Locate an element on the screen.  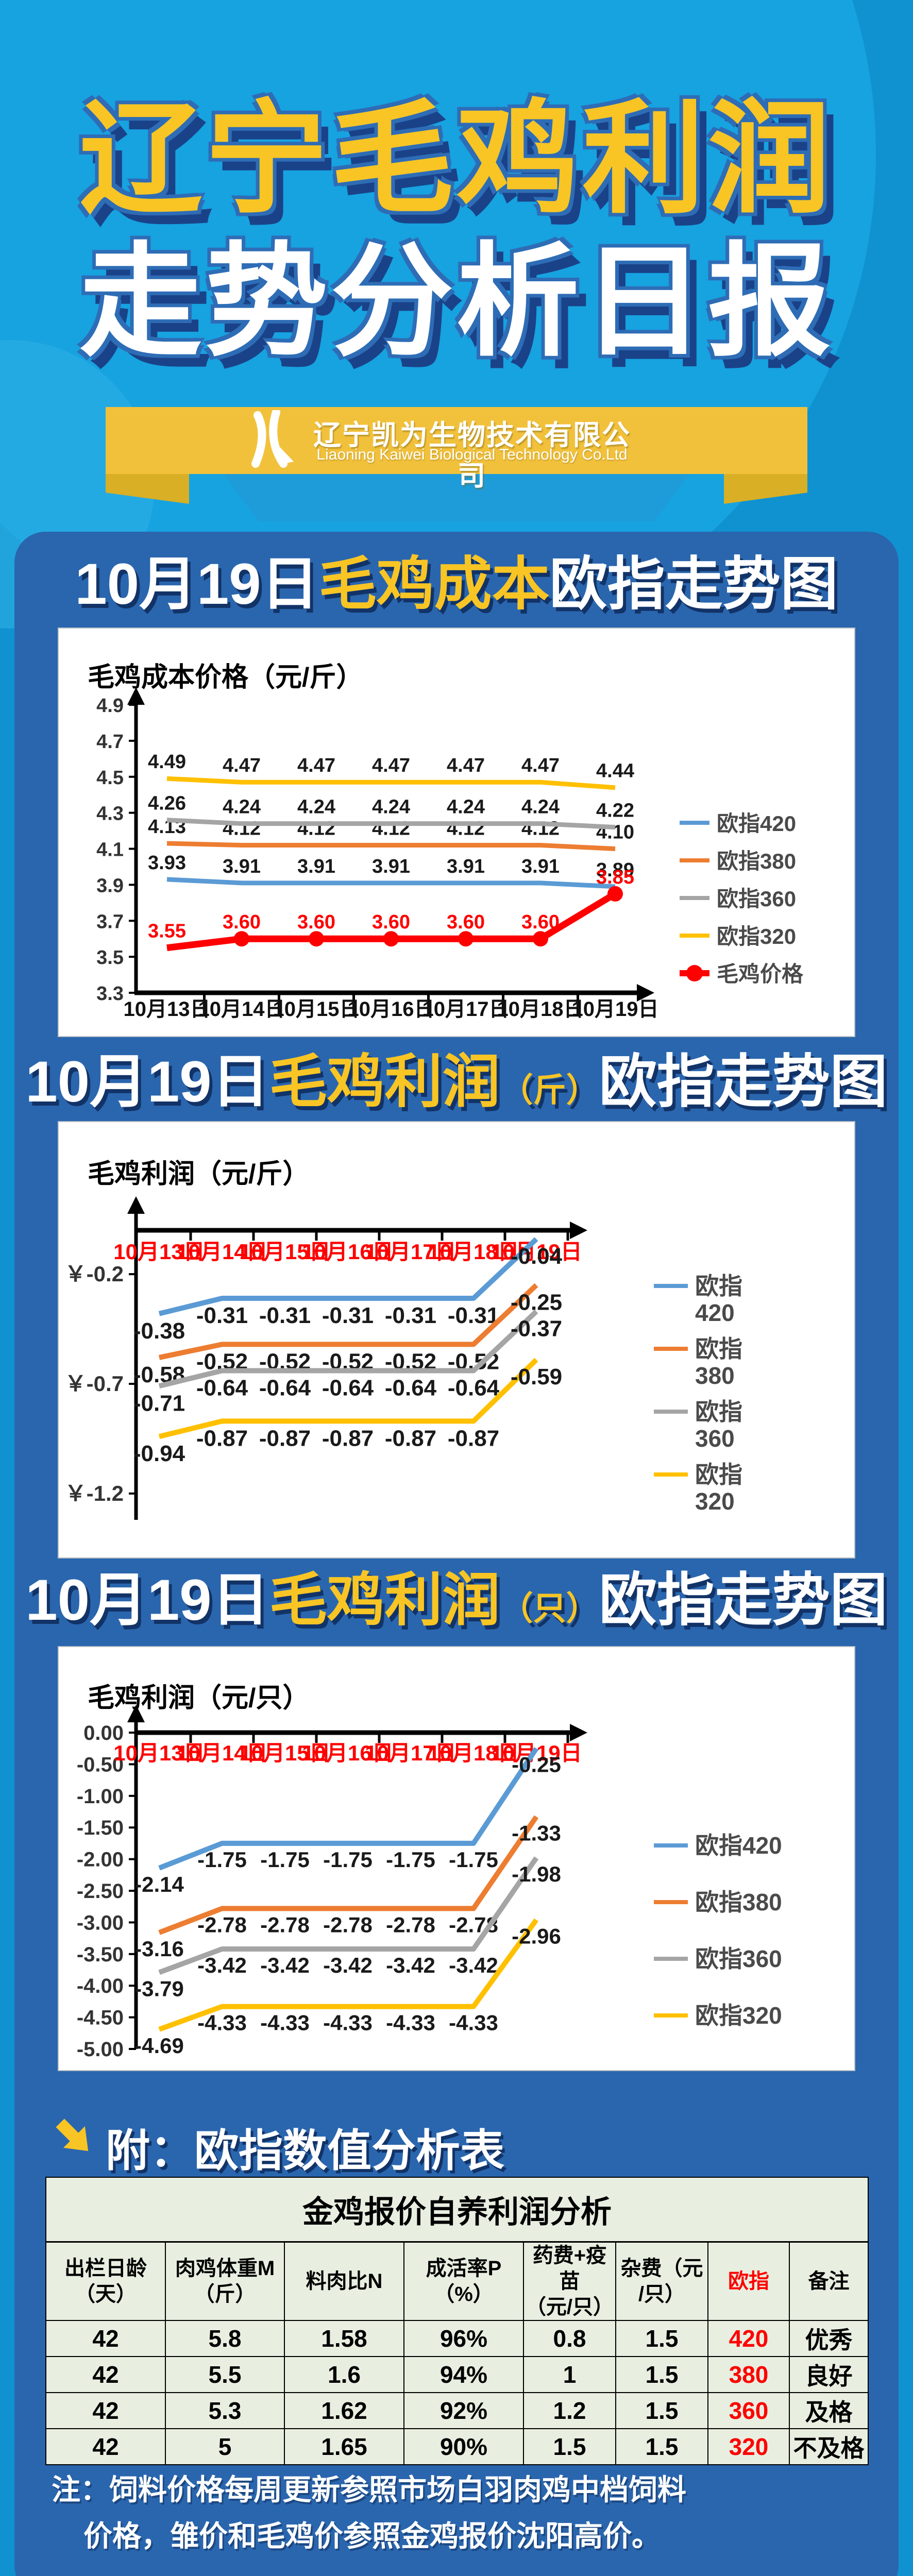
y-tick-label: -3.00 is located at coordinates (100, 1922).